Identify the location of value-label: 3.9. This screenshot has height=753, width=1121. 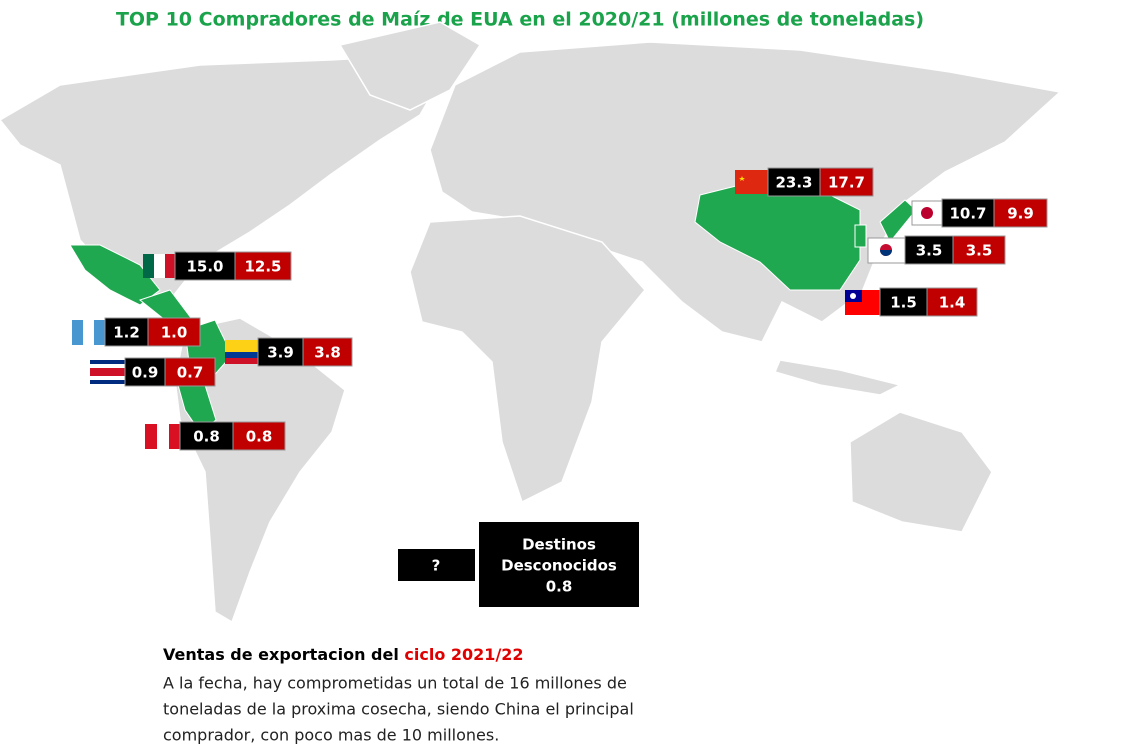
(280, 353).